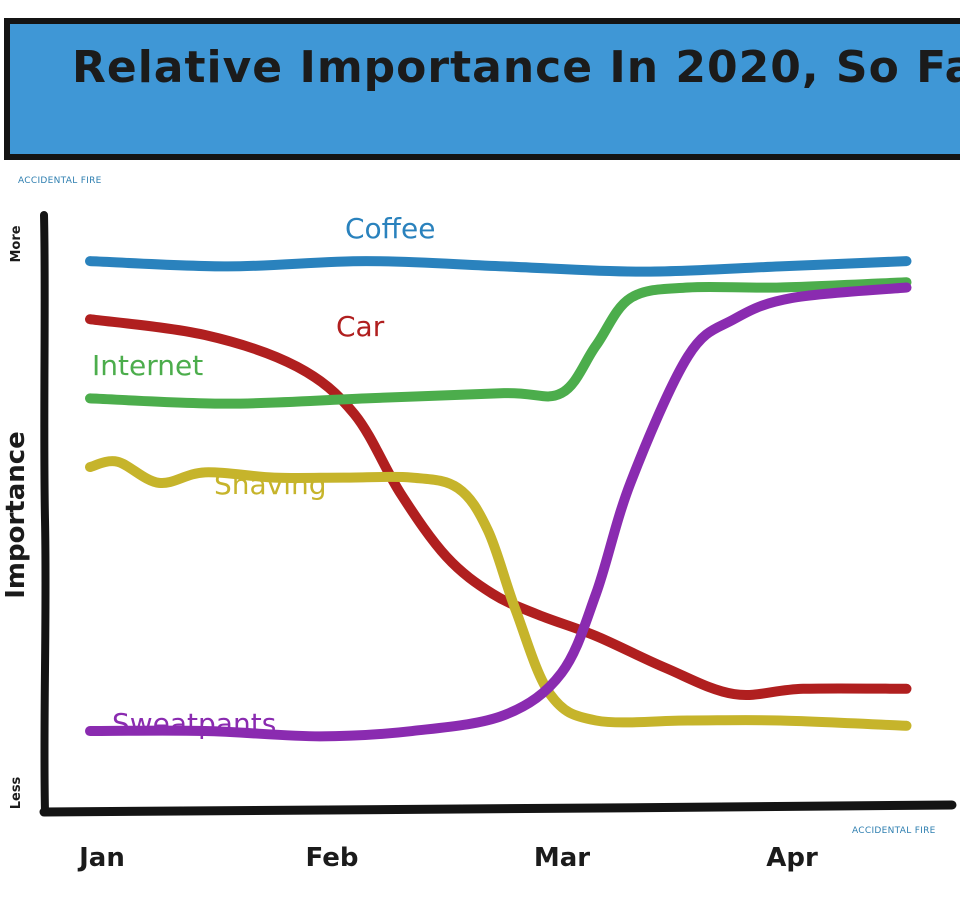 Image resolution: width=960 pixels, height=914 pixels. Describe the element at coordinates (498, 343) in the screenshot. I see `series-line-internet` at that location.